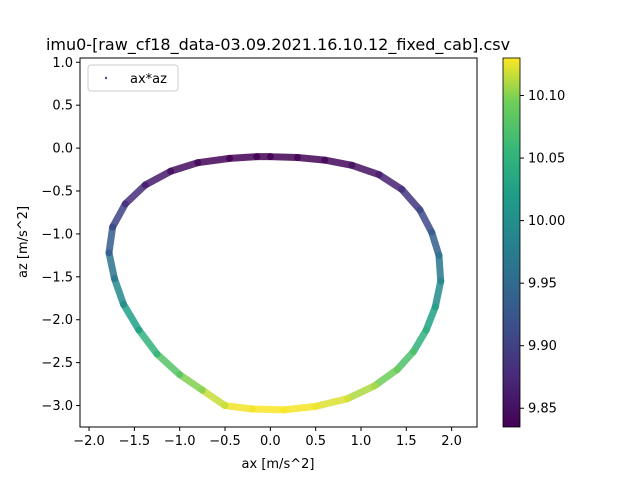 This screenshot has height=480, width=640. What do you see at coordinates (511, 242) in the screenshot?
I see `colorbar` at bounding box center [511, 242].